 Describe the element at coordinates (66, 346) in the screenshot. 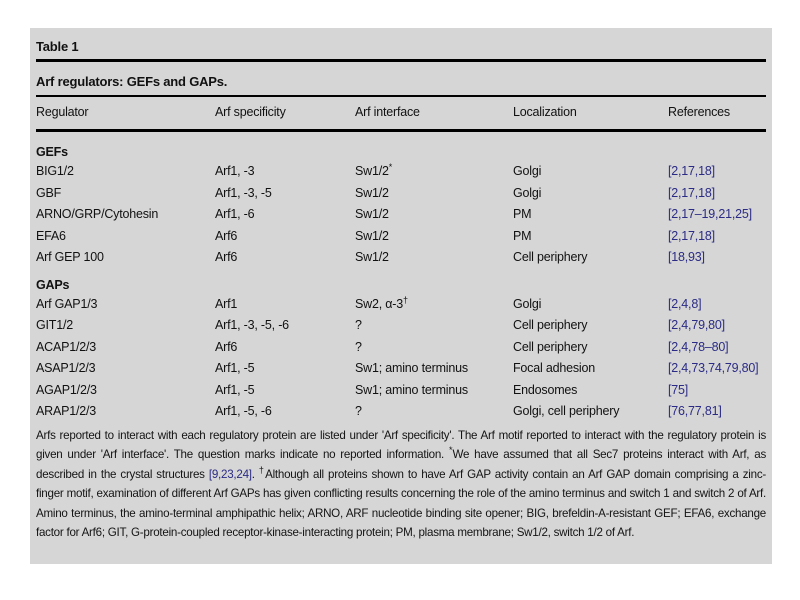

I see `cell-regulator: ACAP1/2/3` at that location.